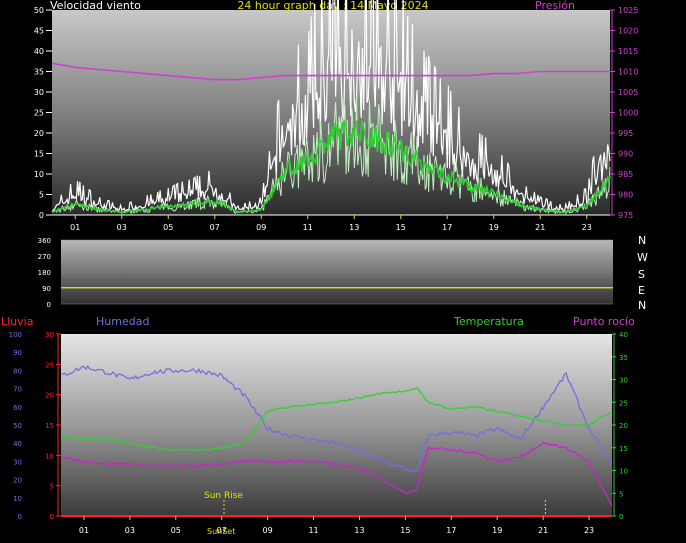 Image resolution: width=686 pixels, height=543 pixels. What do you see at coordinates (223, 496) in the screenshot?
I see `sunrise-label: Sun Rise` at bounding box center [223, 496].